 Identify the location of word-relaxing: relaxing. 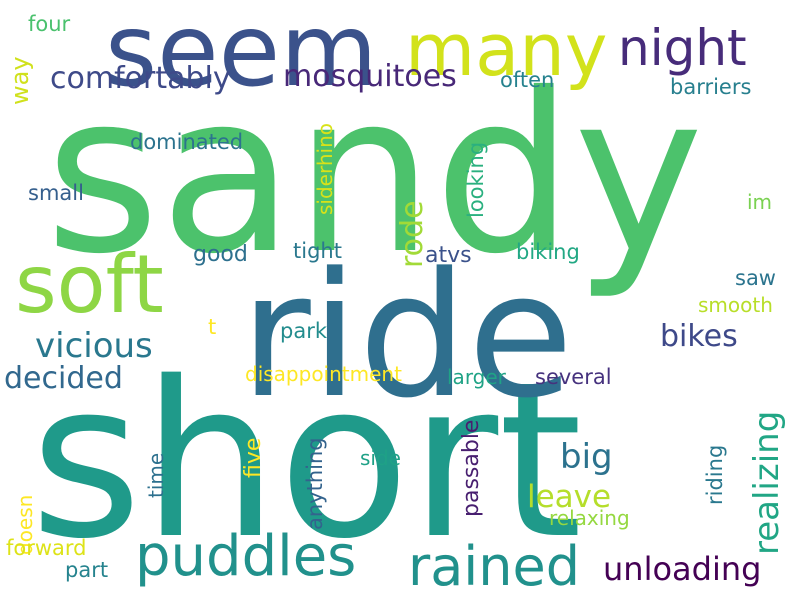
(589, 518).